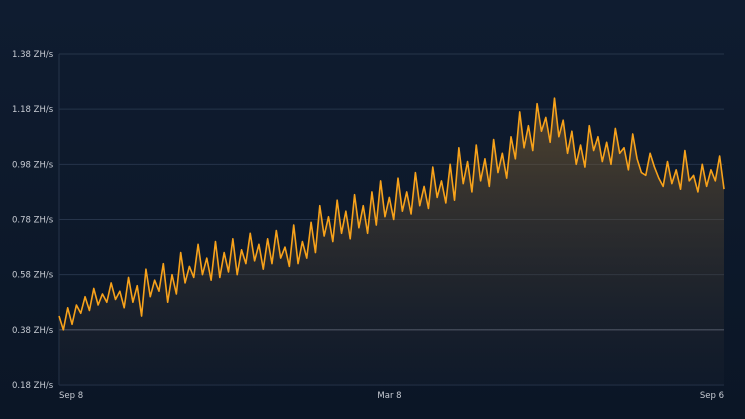  Describe the element at coordinates (71, 396) in the screenshot. I see `x-tick-label: Sep 8` at that location.